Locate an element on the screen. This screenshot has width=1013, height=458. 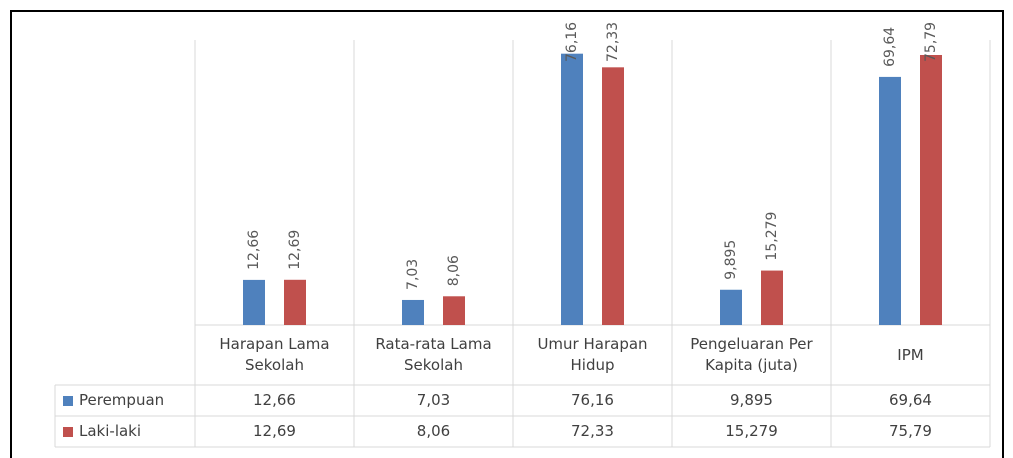
data-label: 9,895 is located at coordinates (731, 260).